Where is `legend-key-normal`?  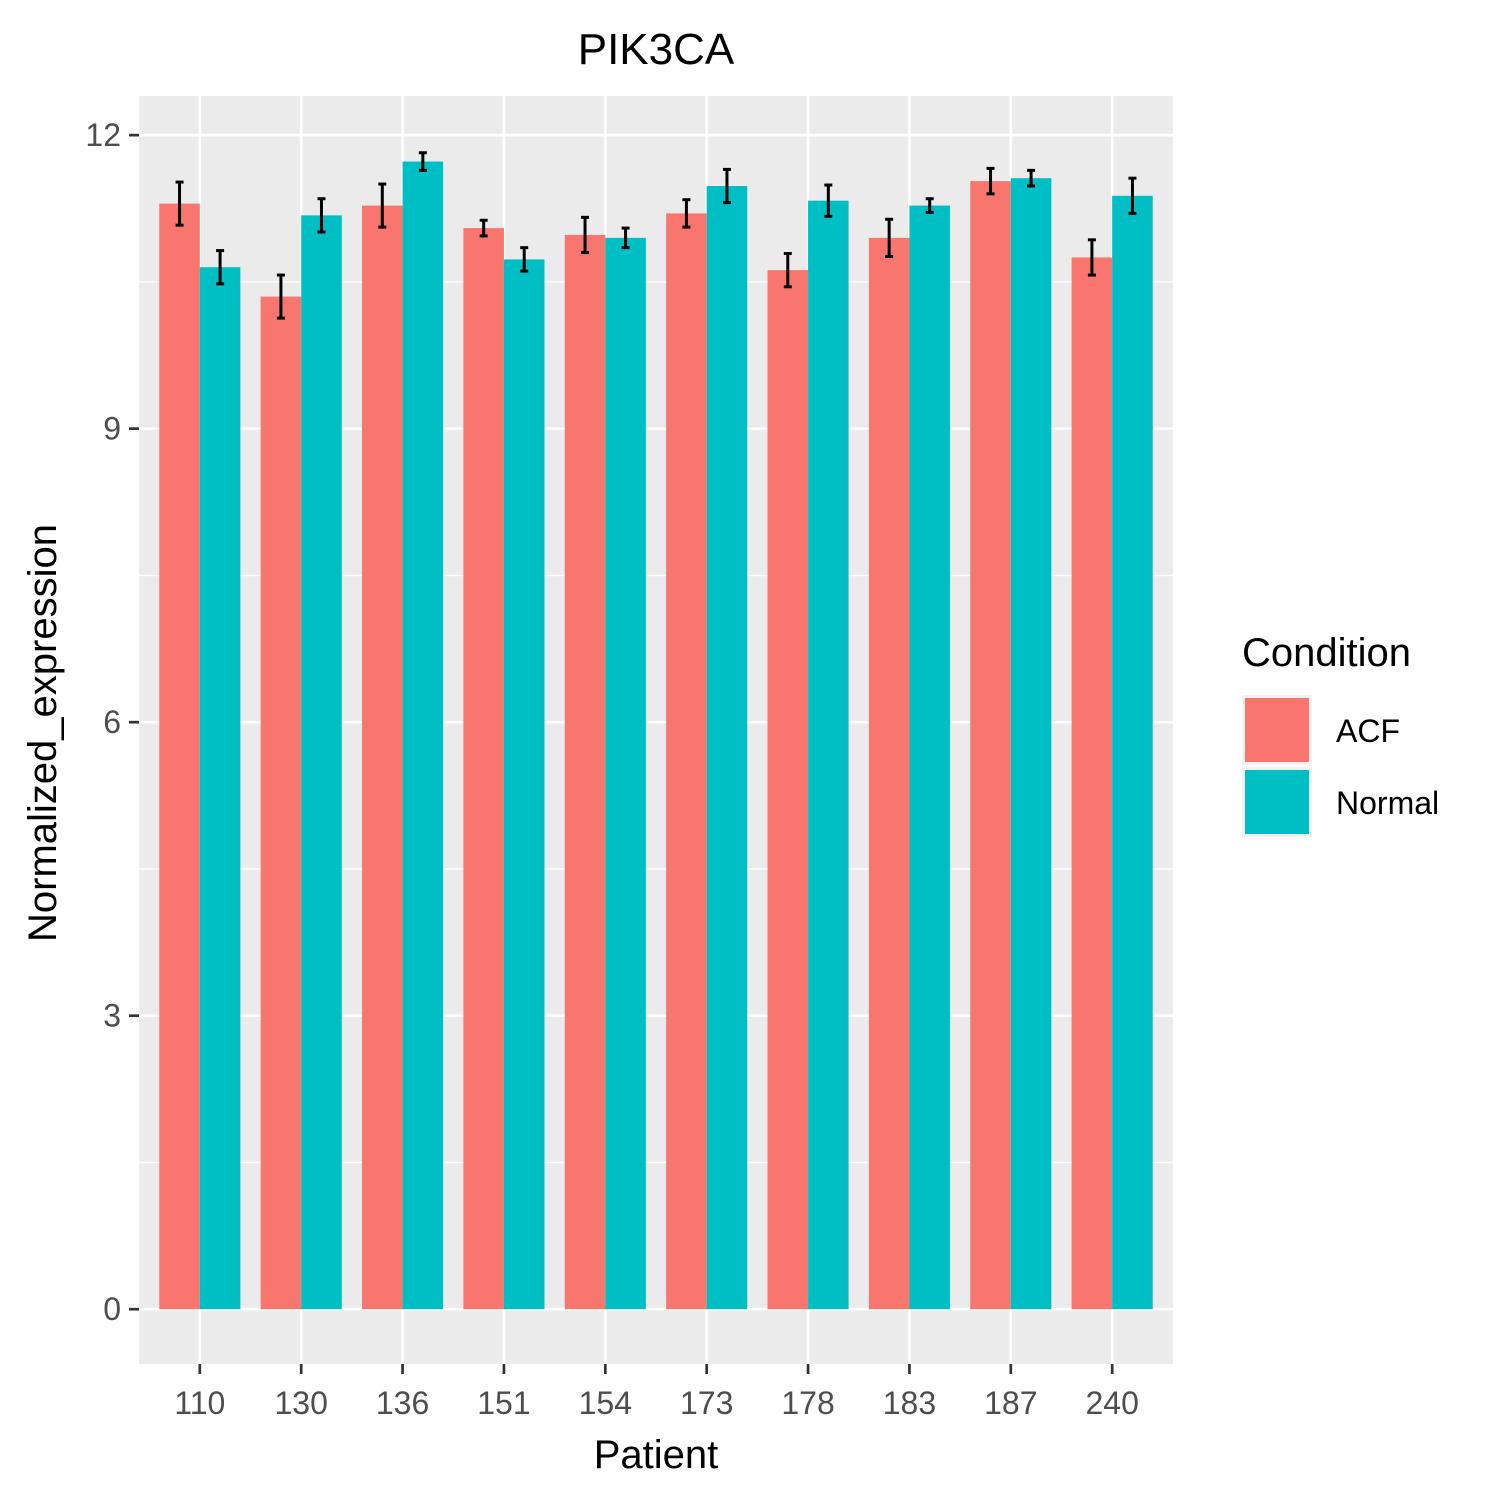
legend-key-normal is located at coordinates (1277, 802).